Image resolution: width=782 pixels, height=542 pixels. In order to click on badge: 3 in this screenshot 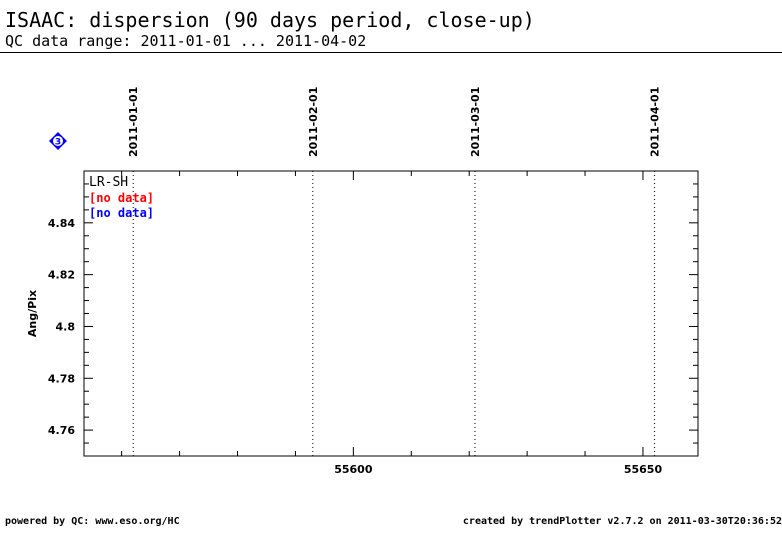, I will do `click(58, 141)`.